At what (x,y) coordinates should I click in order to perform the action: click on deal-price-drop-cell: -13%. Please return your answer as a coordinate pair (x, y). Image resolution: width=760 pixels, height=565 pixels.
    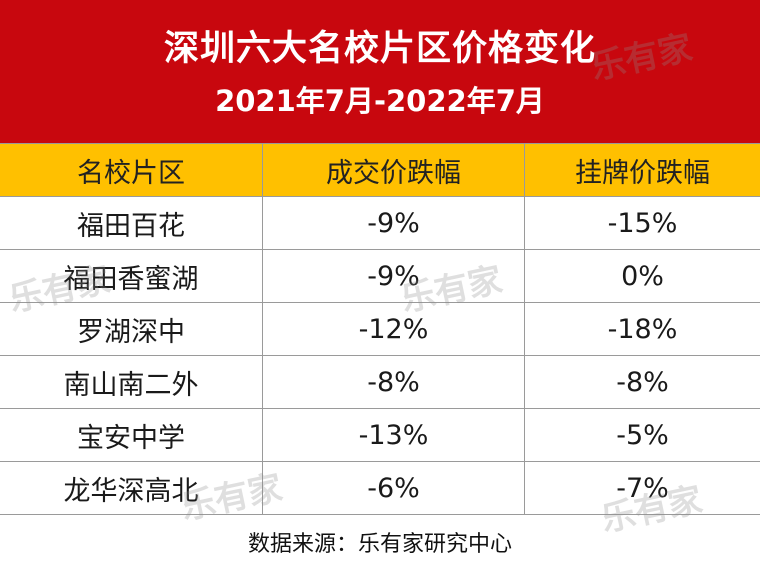
    Looking at the image, I should click on (394, 435).